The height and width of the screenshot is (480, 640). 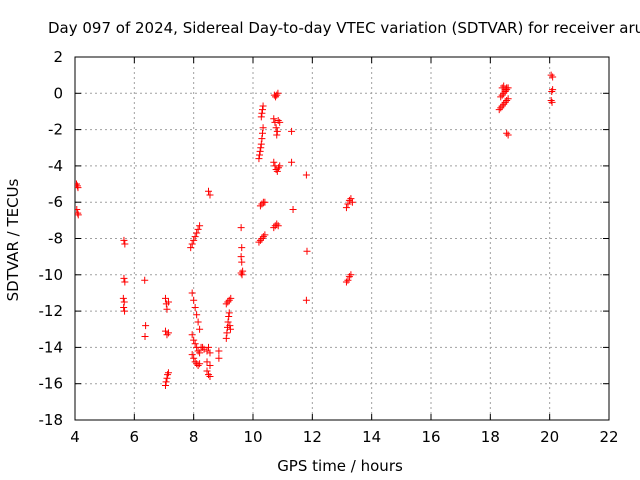 I want to click on y-tick-label: -18, so click(x=51, y=420).